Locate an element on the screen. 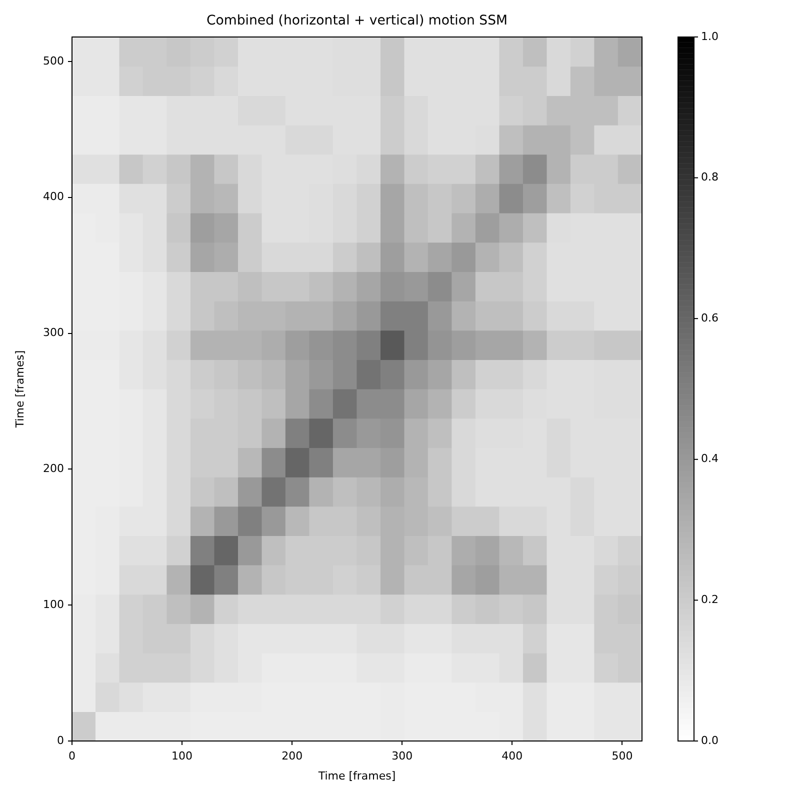  color-bar-label: 0.4 is located at coordinates (709, 459).